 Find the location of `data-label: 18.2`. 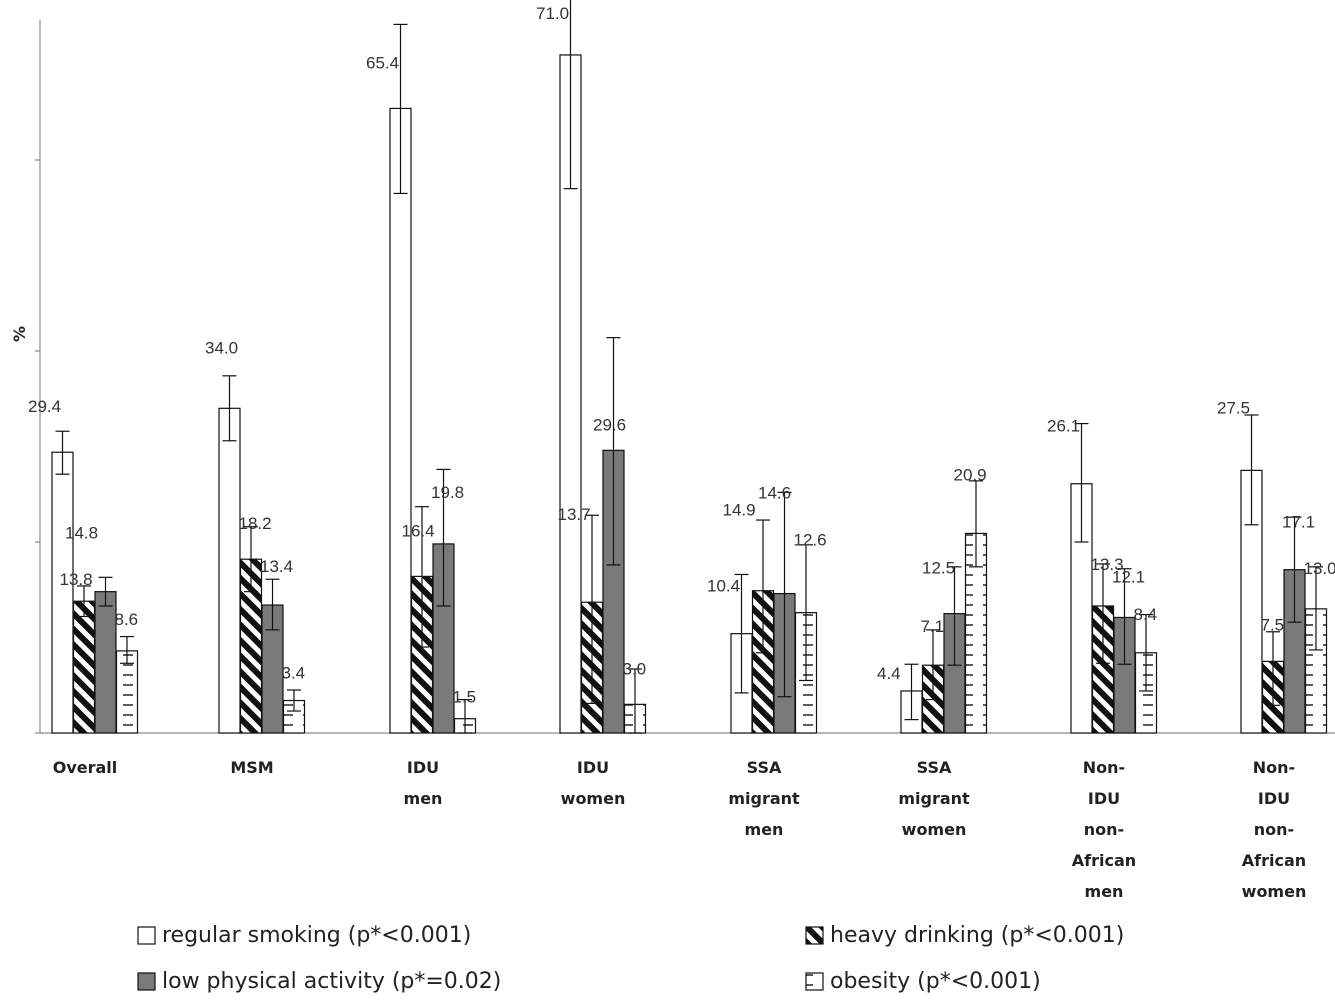

data-label: 18.2 is located at coordinates (255, 523).